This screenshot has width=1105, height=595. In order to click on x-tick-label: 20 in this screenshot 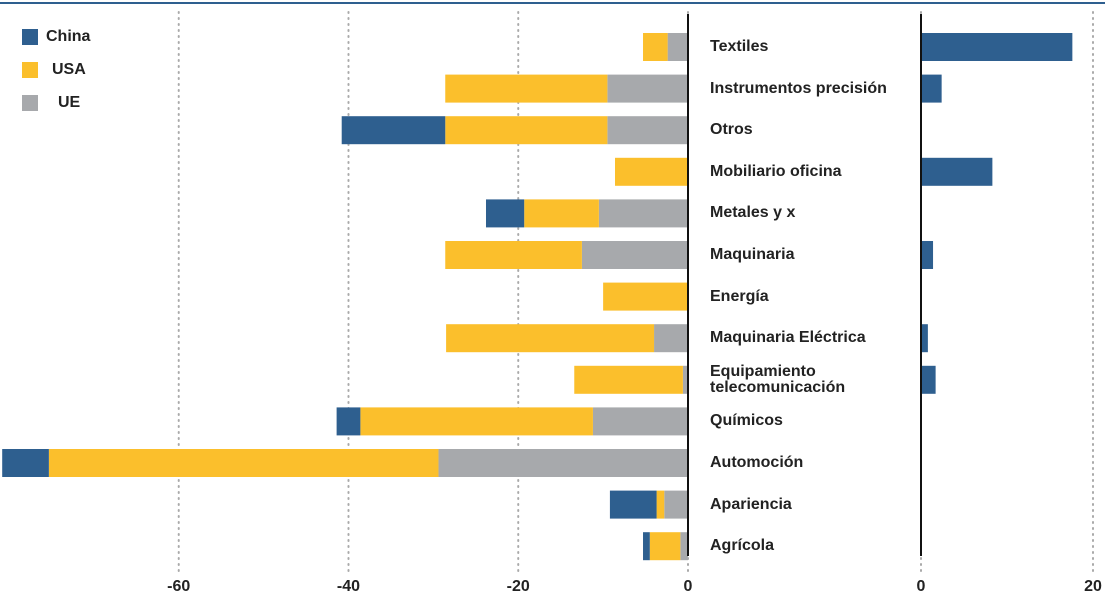, I will do `click(1093, 586)`.